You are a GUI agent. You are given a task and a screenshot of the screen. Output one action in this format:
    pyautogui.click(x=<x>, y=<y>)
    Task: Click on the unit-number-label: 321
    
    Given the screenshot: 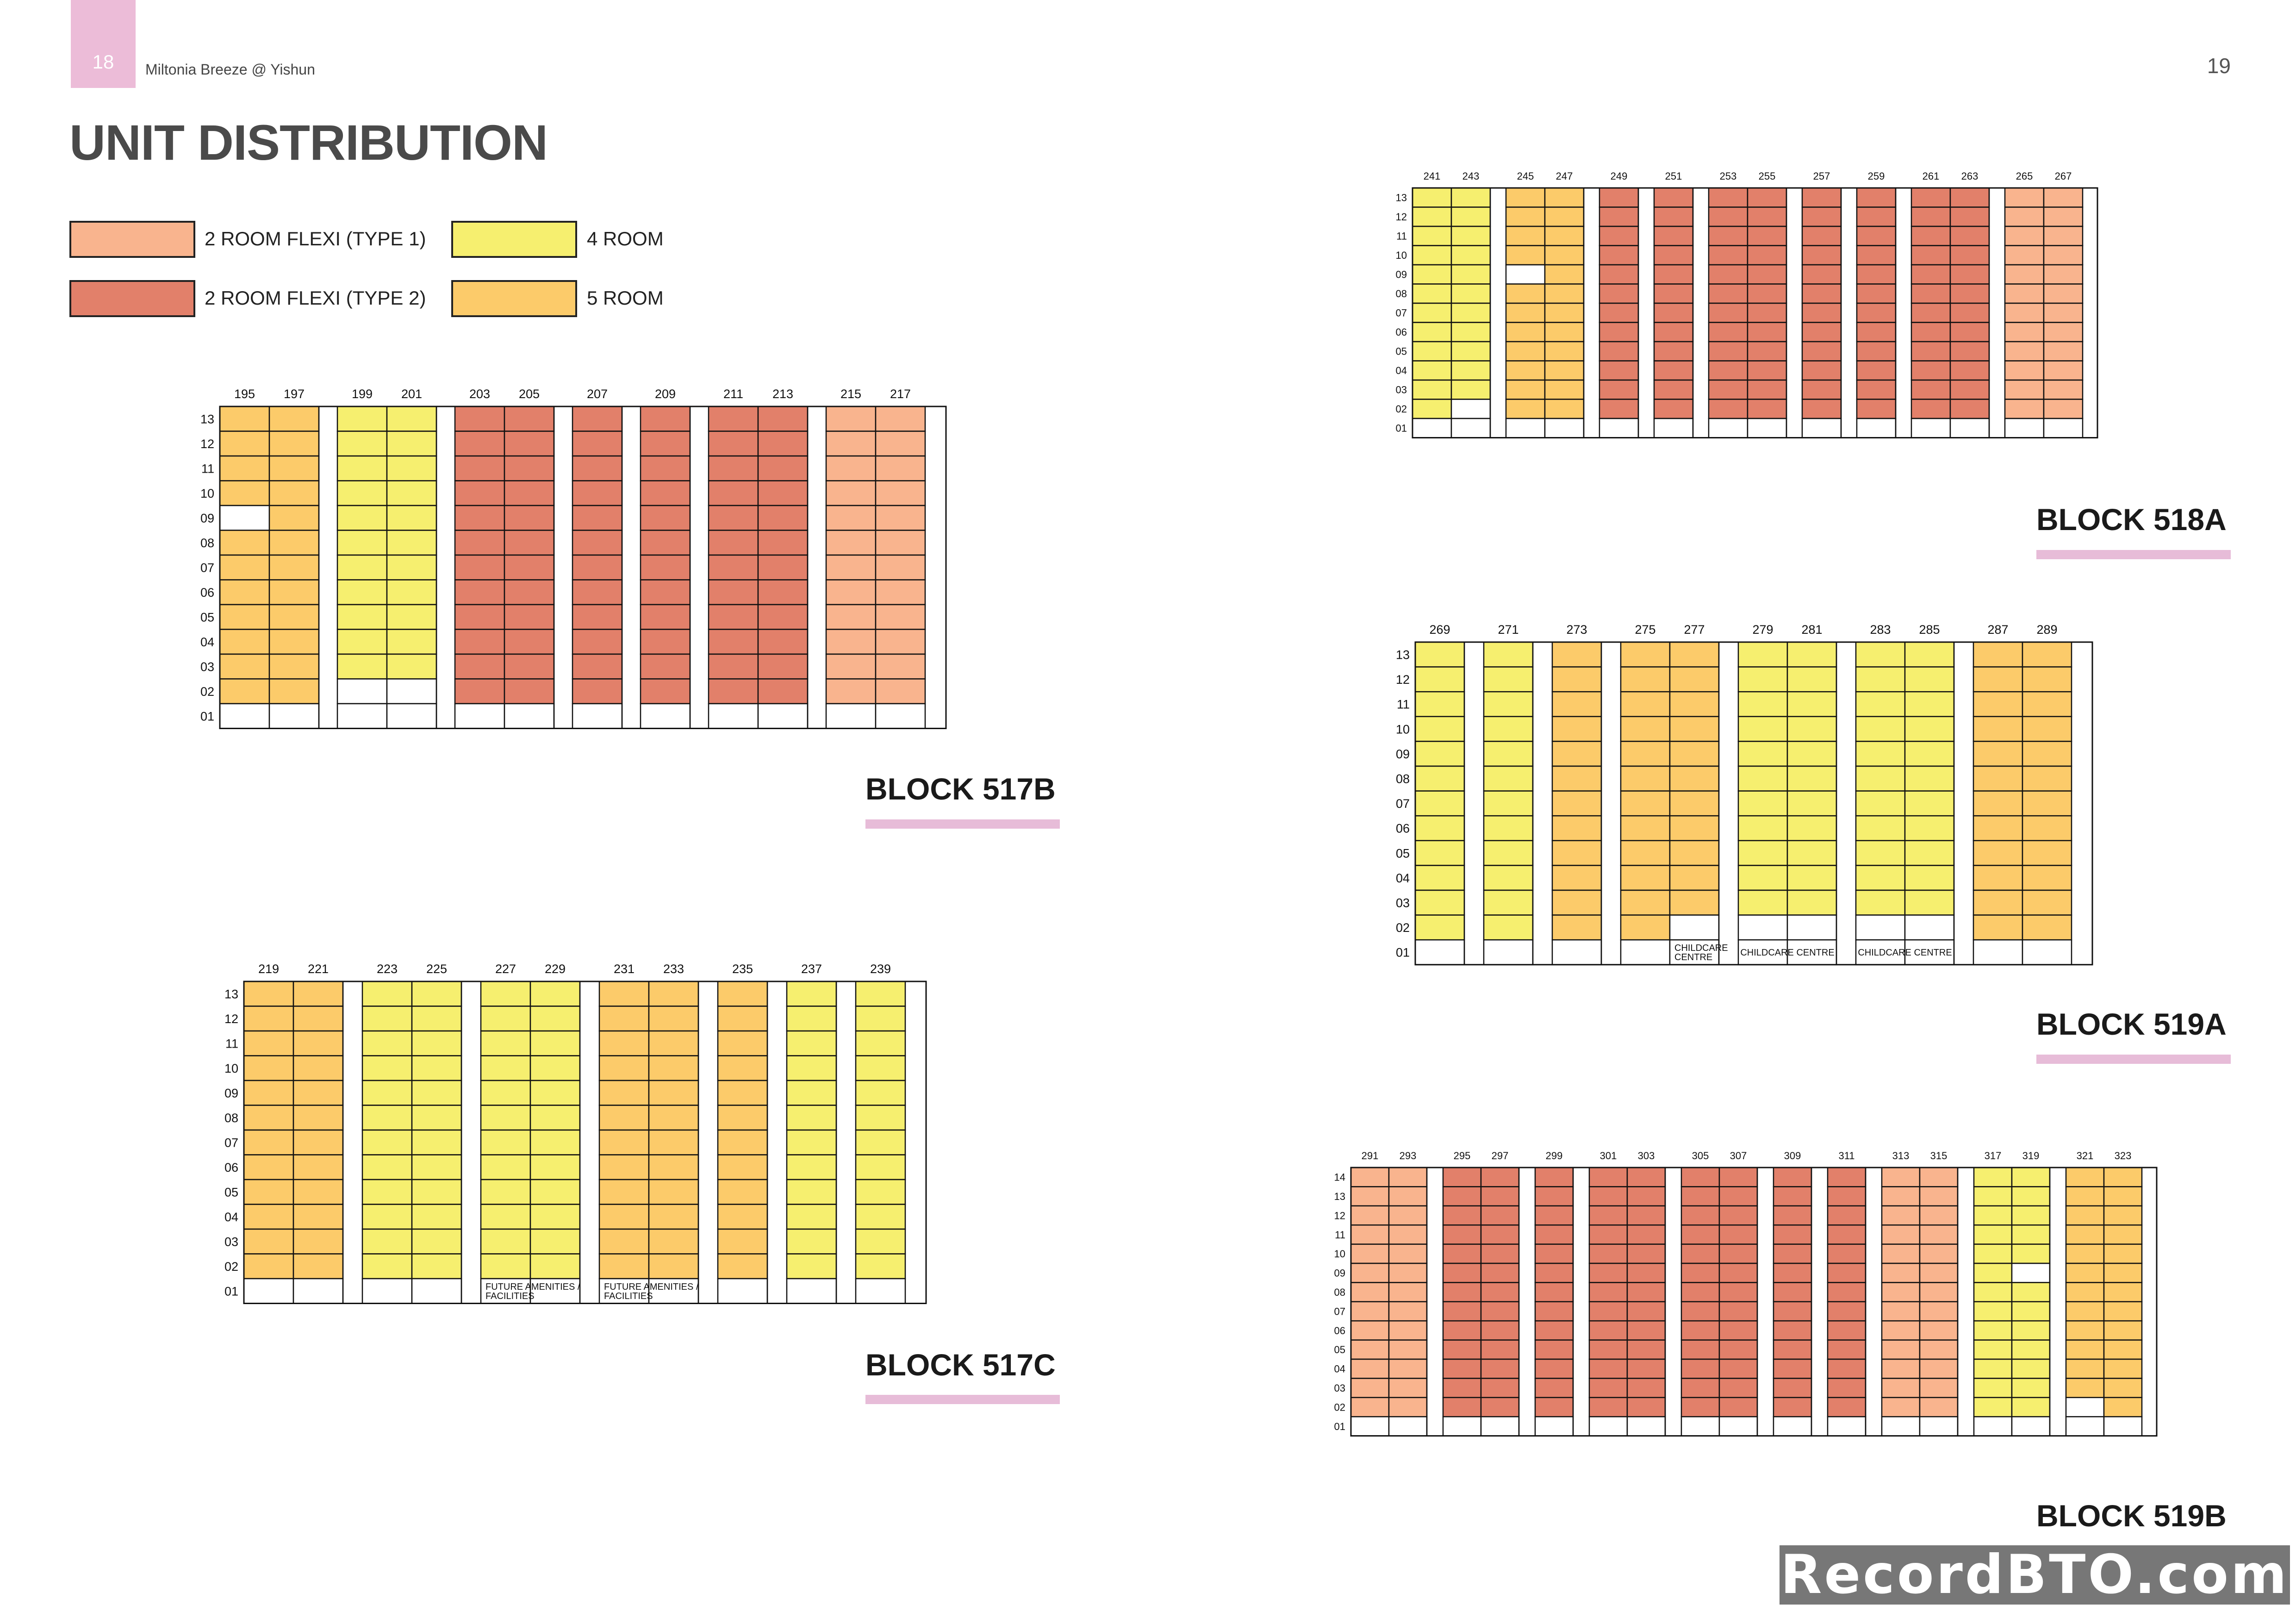 What is the action you would take?
    pyautogui.click(x=2085, y=1156)
    